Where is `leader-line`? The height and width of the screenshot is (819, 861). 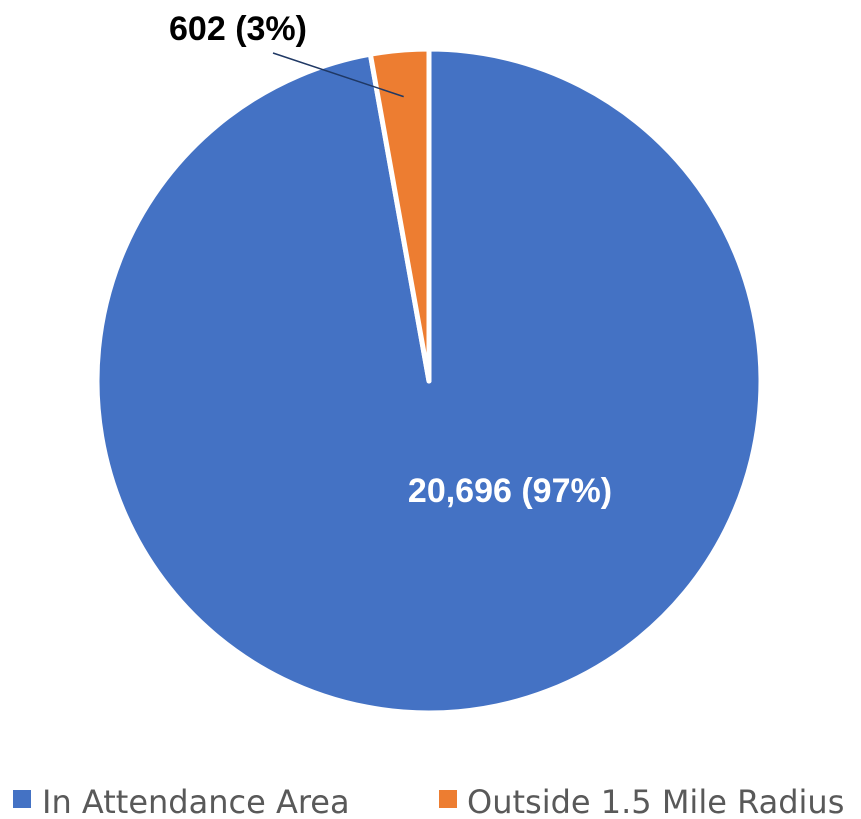 leader-line is located at coordinates (338, 75).